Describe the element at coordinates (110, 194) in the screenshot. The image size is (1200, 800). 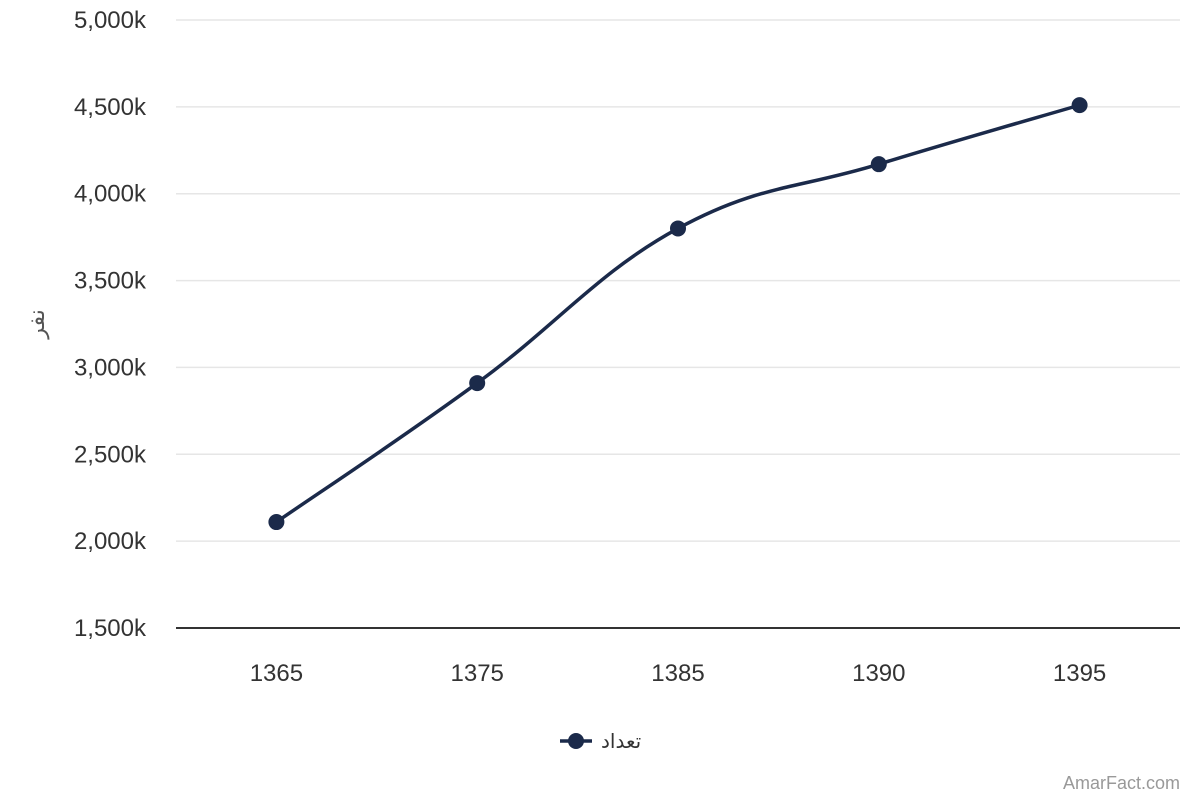
I see `y-tick-label: 4,000k` at that location.